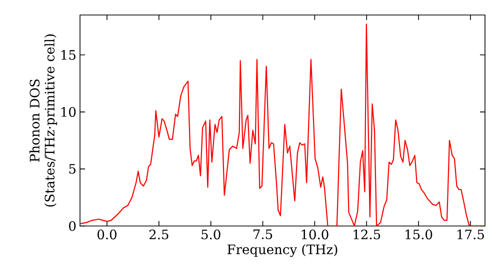 Image resolution: width=500 pixels, height=280 pixels. What do you see at coordinates (158, 235) in the screenshot?
I see `x-tick-label: 2.5` at bounding box center [158, 235].